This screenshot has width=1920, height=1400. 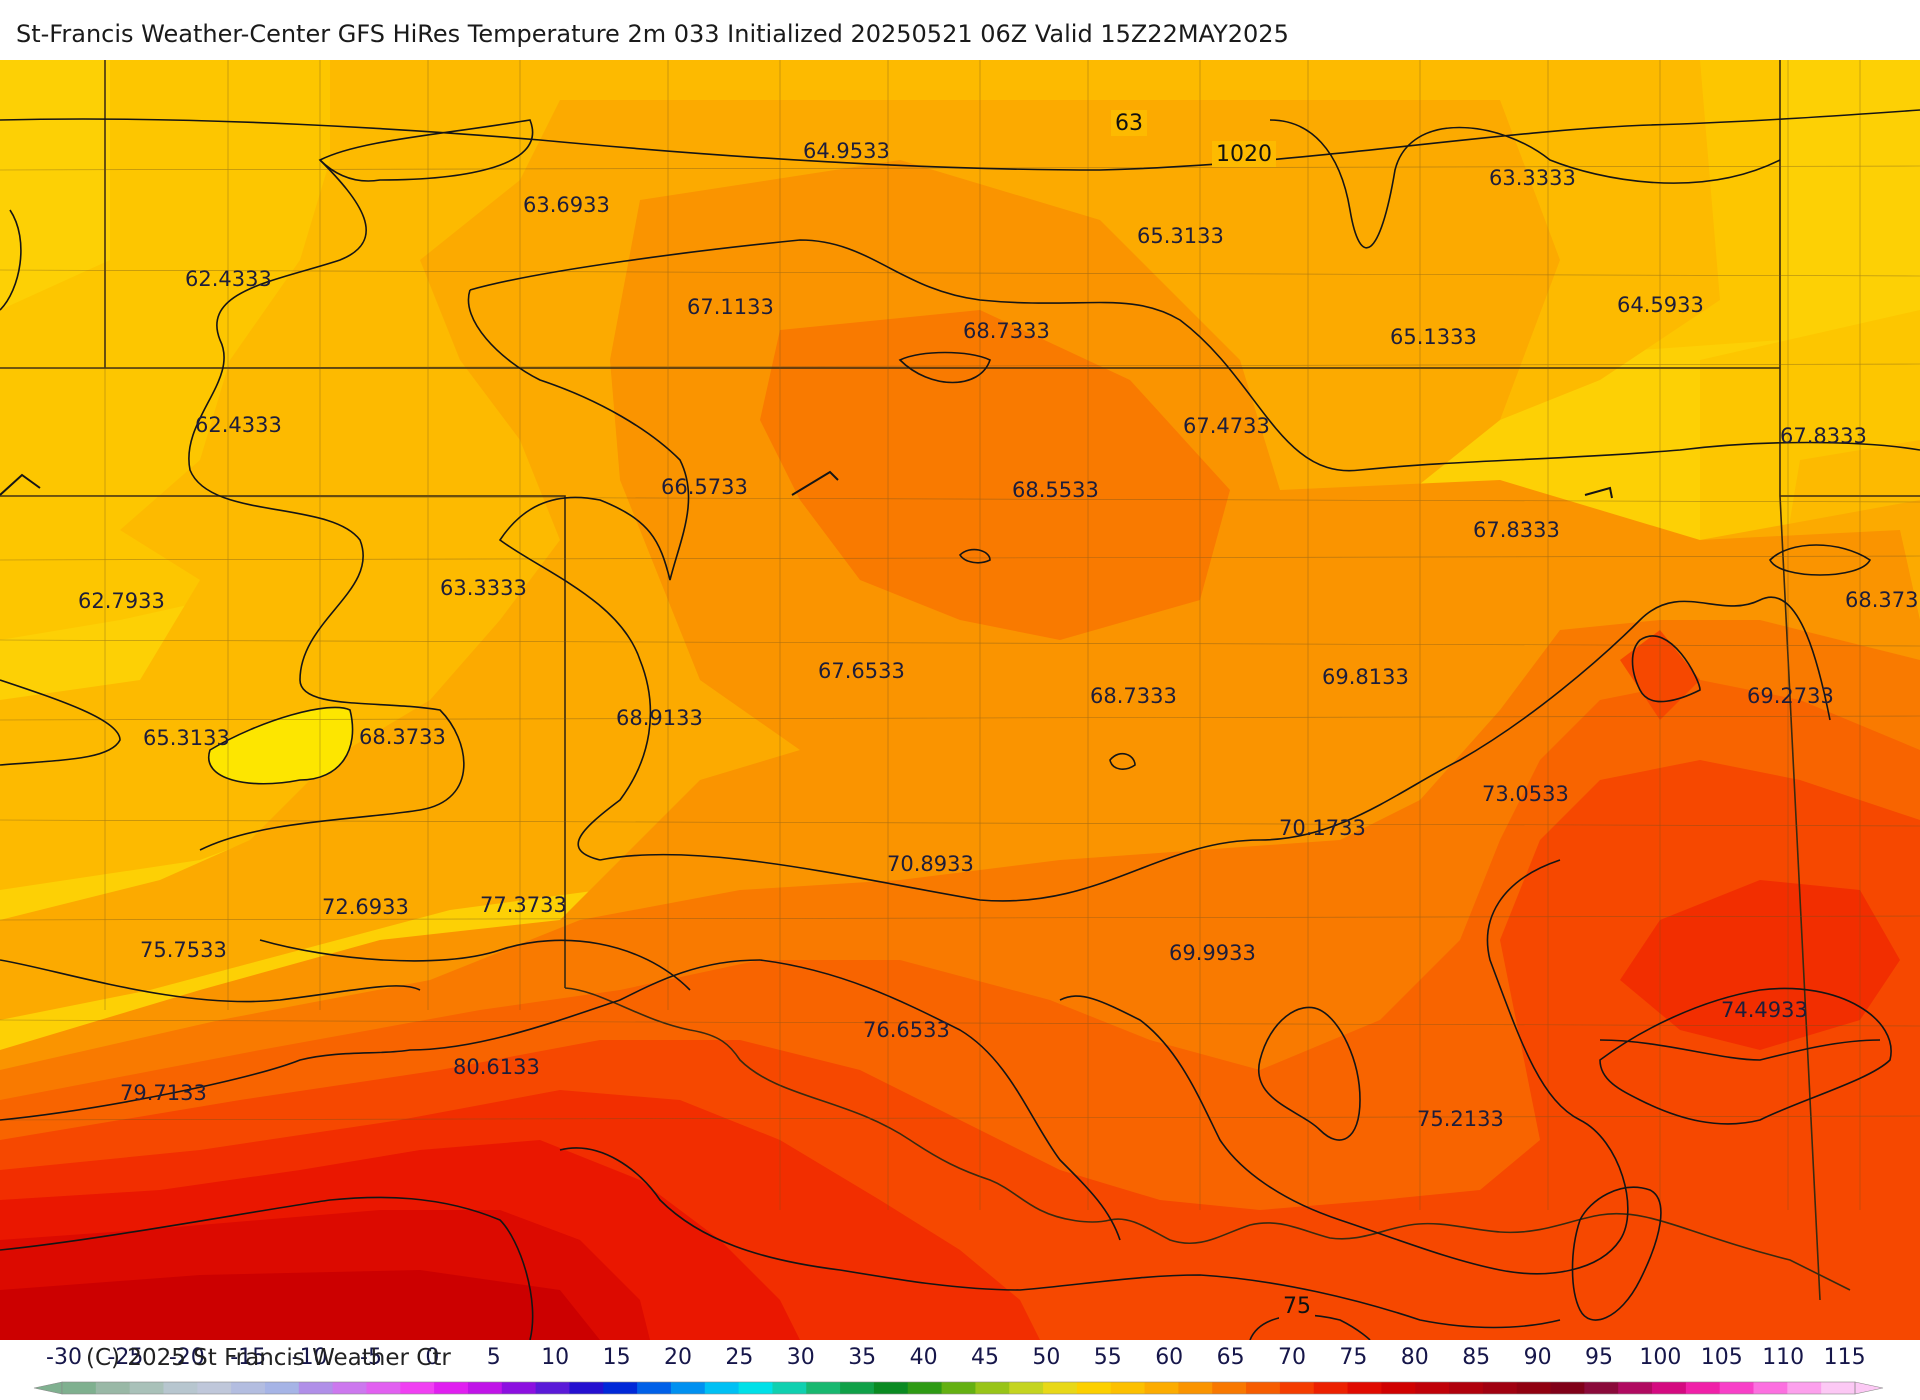 What do you see at coordinates (1231, 1357) in the screenshot?
I see `colorbar-tick-label: 65` at bounding box center [1231, 1357].